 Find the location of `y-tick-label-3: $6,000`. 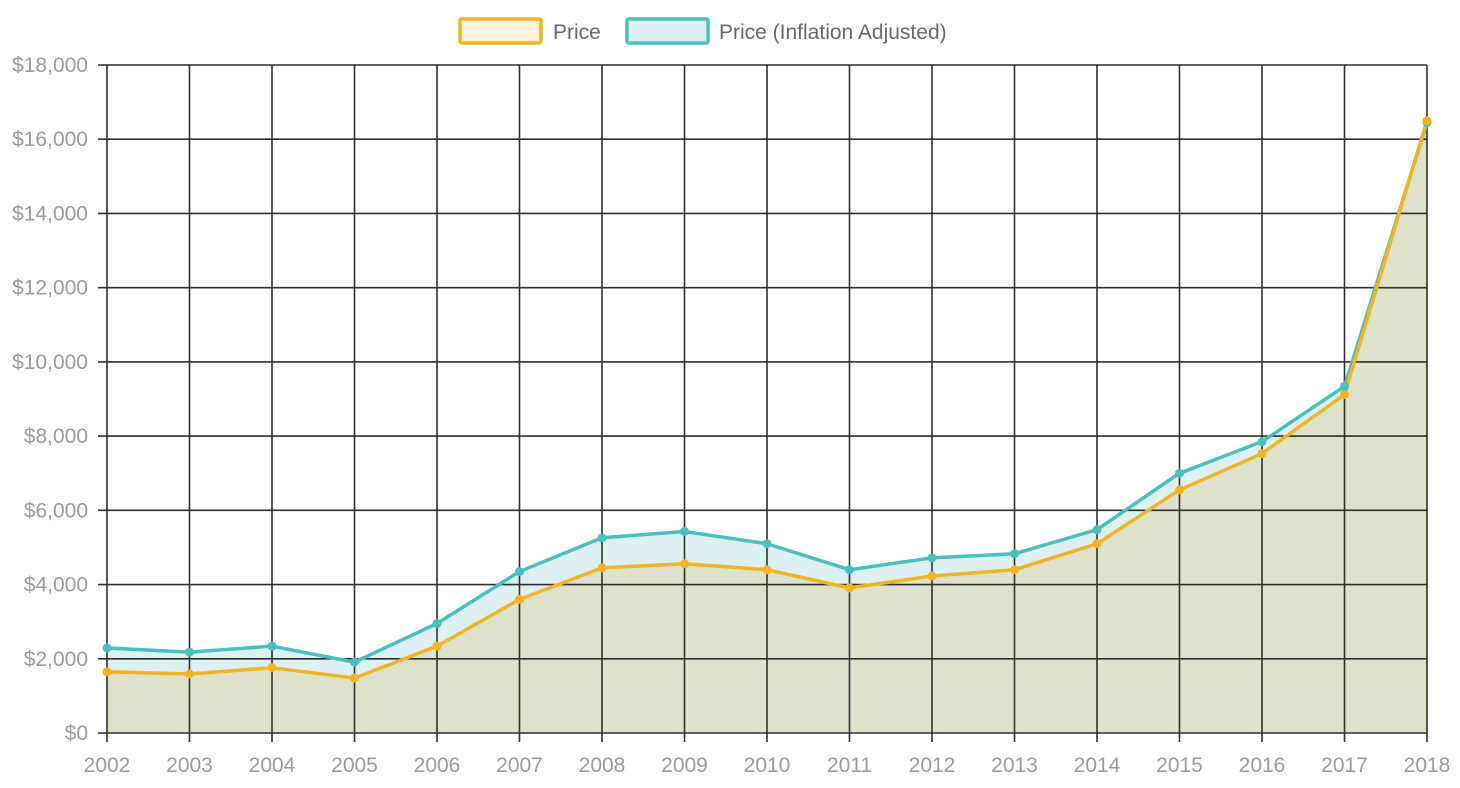

y-tick-label-3: $6,000 is located at coordinates (56, 510).